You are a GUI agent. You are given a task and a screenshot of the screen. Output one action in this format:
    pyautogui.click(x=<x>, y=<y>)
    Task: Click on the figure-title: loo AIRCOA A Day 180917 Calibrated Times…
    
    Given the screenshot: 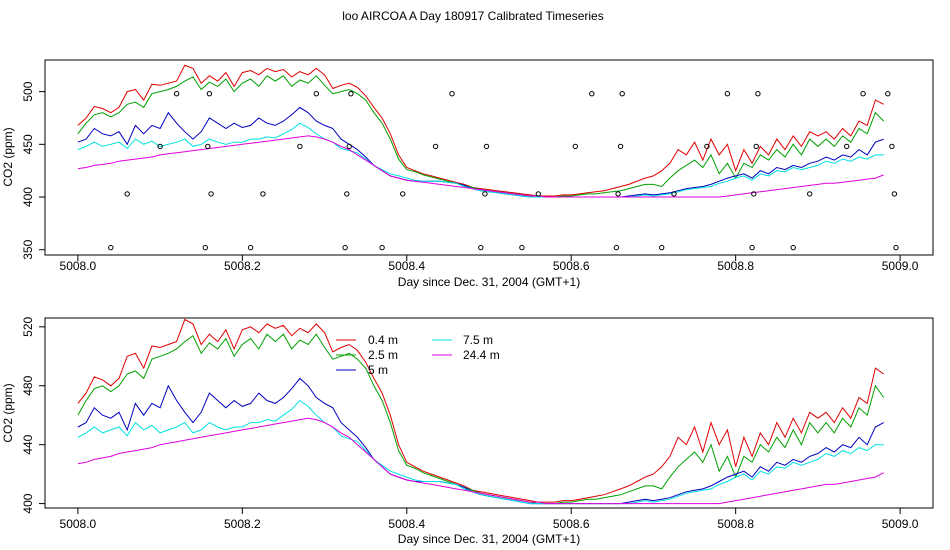 What is the action you would take?
    pyautogui.click(x=472, y=16)
    